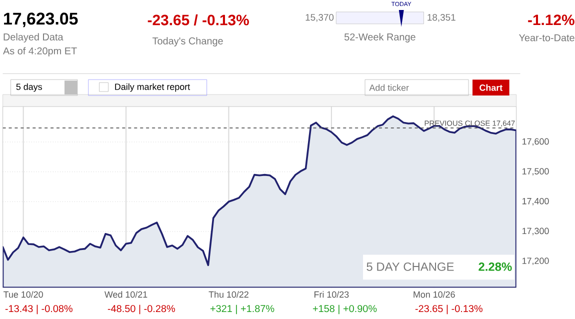  Describe the element at coordinates (495, 266) in the screenshot. I see `annotation: 2.28%` at that location.